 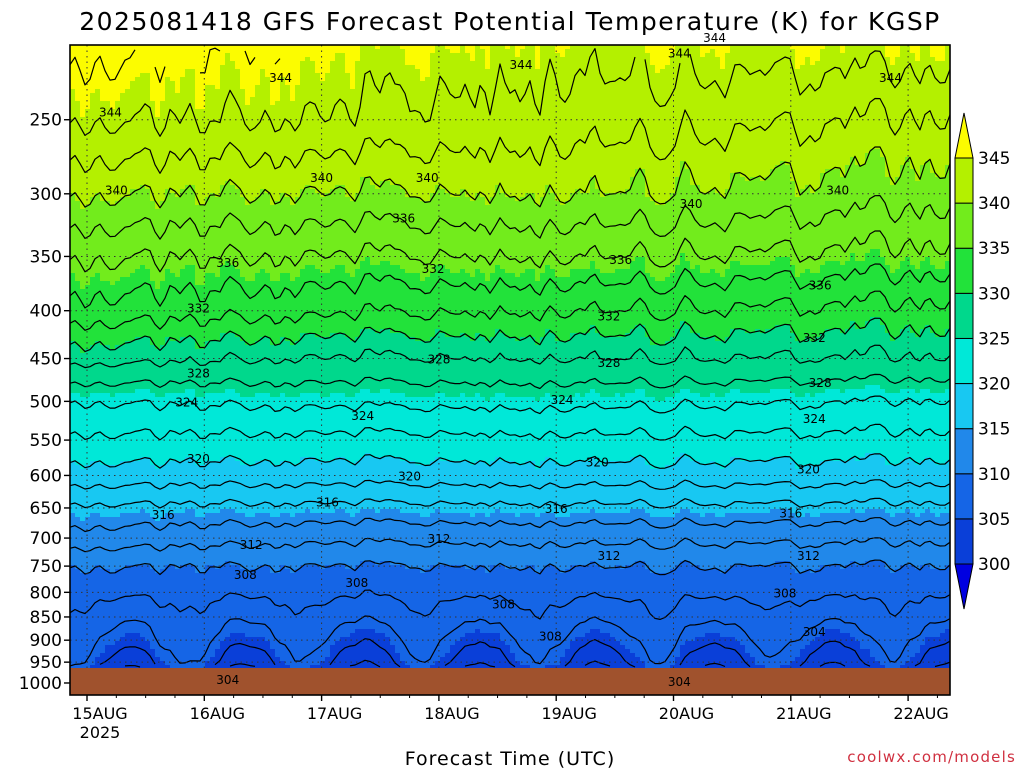 What do you see at coordinates (46, 509) in the screenshot?
I see `y-tick-label: 650` at bounding box center [46, 509].